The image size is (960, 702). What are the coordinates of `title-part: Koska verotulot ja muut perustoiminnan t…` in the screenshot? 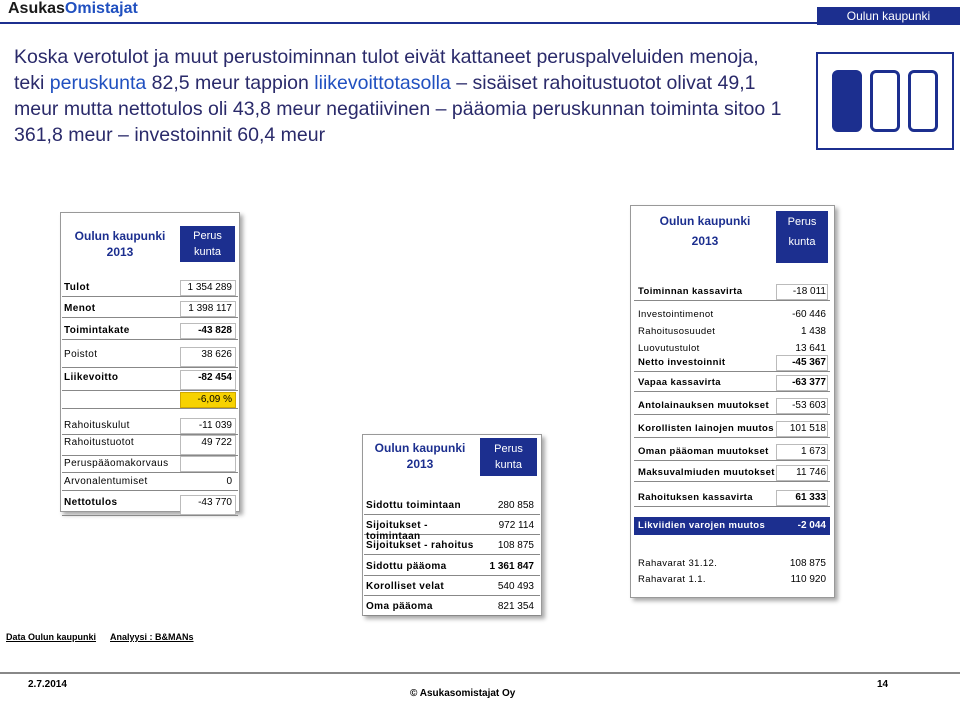 It's located at (386, 70).